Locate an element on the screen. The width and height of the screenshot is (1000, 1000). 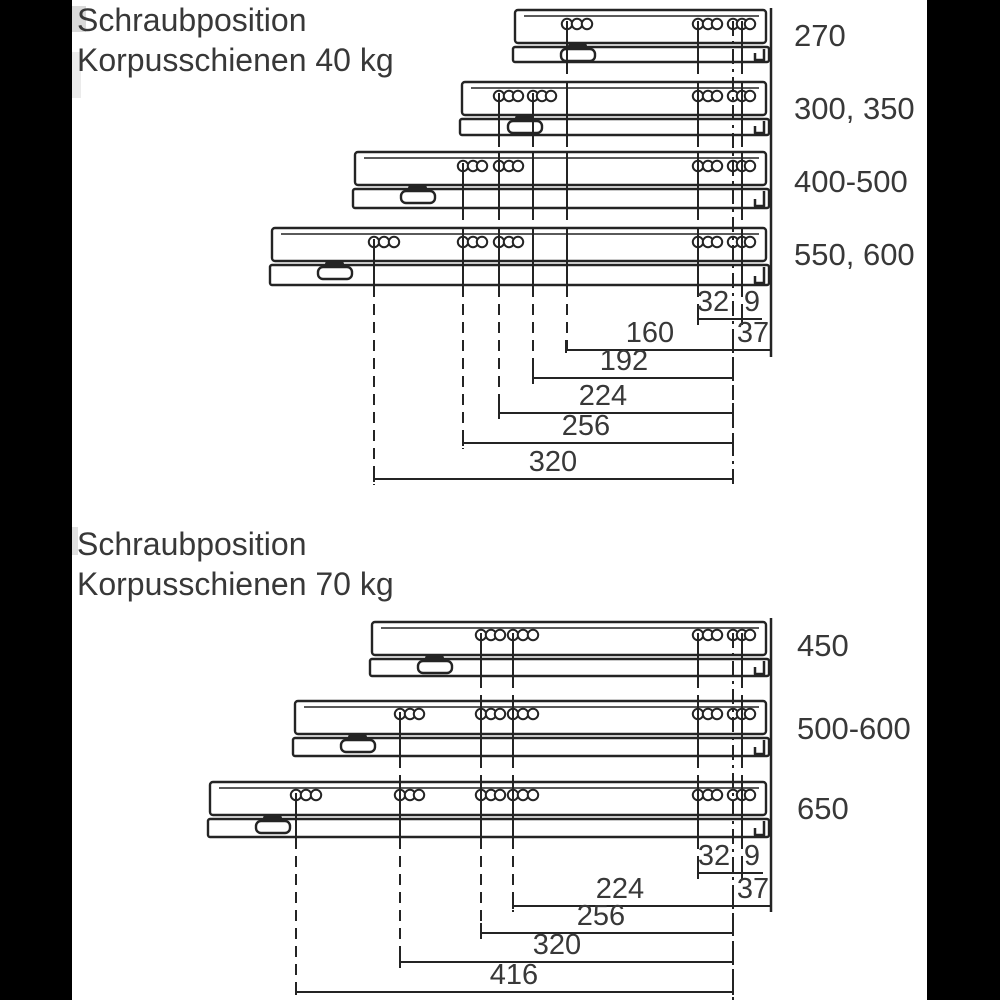
rail-length-label: 400-500 is located at coordinates (851, 181).